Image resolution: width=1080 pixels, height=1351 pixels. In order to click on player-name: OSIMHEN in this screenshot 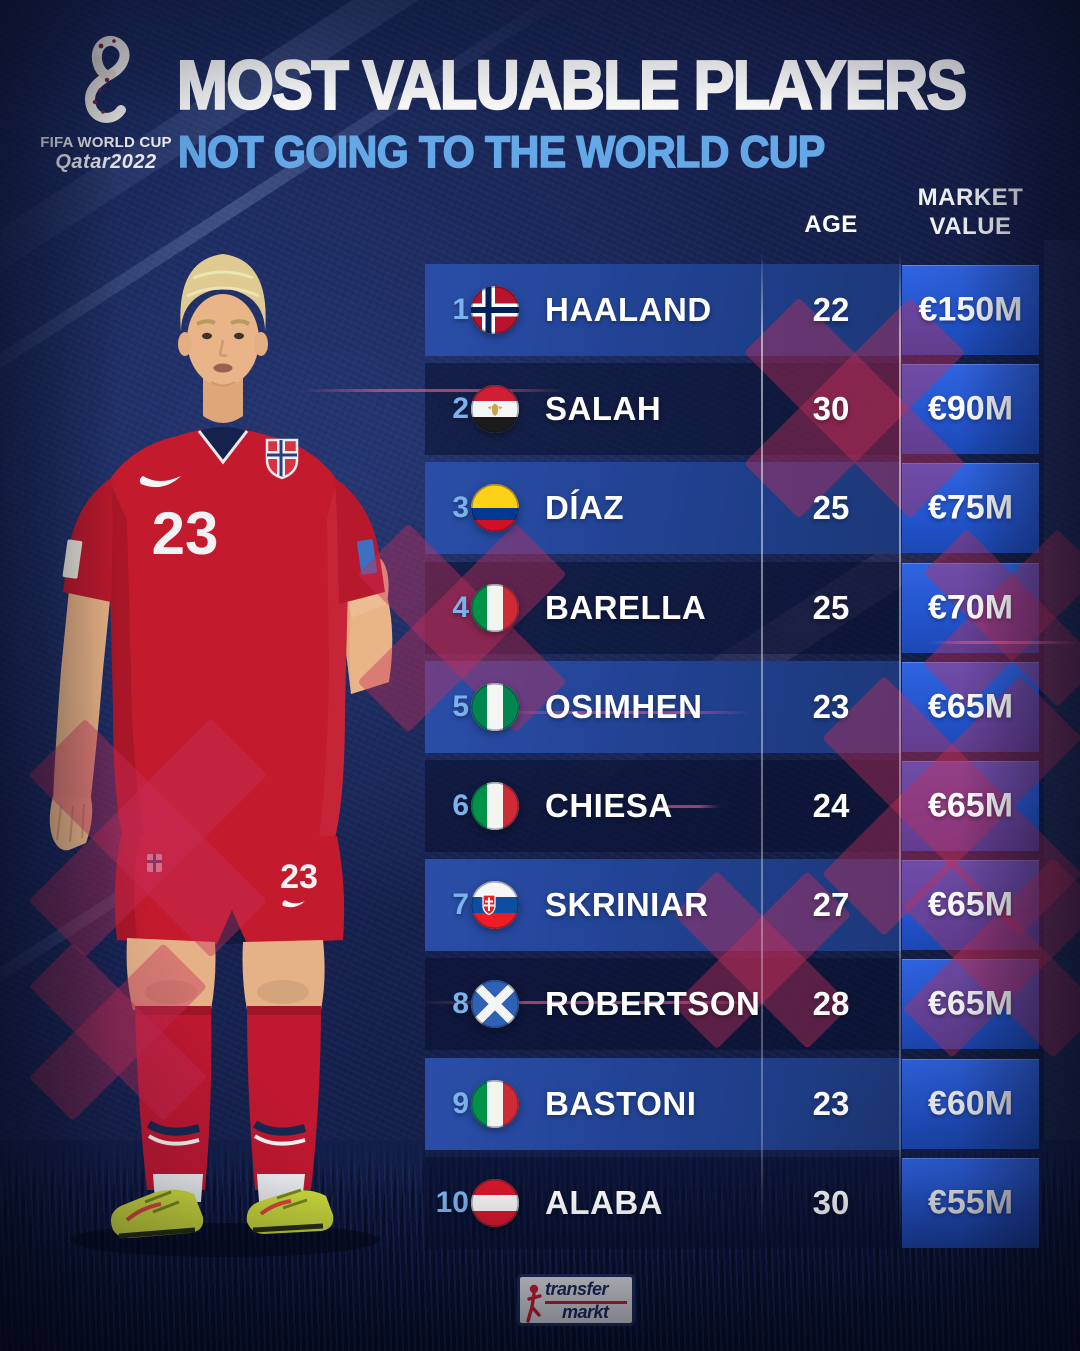, I will do `click(624, 706)`.